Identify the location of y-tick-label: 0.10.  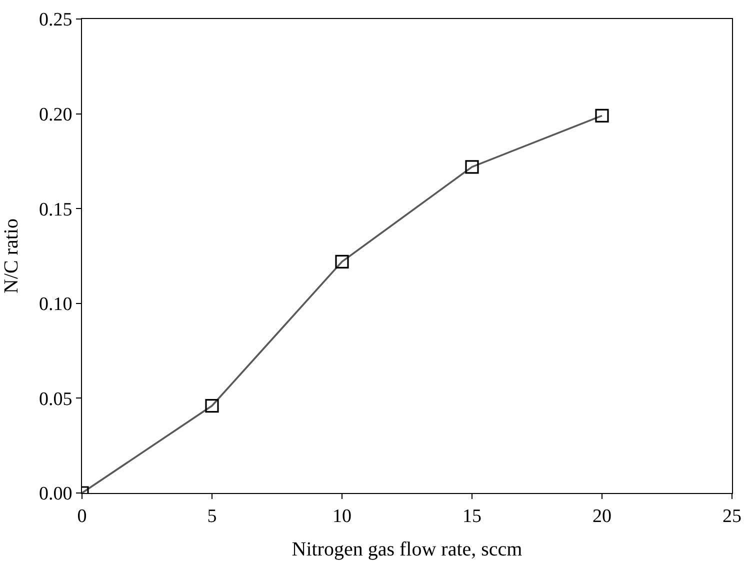
(55, 305).